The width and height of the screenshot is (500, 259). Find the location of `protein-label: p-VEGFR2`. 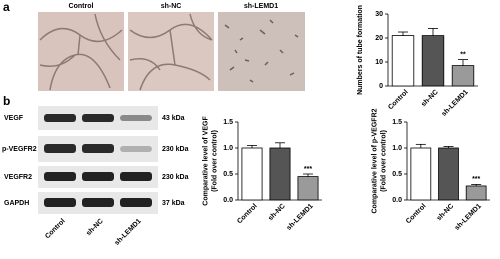

protein-label: p-VEGFR2 is located at coordinates (19, 149).